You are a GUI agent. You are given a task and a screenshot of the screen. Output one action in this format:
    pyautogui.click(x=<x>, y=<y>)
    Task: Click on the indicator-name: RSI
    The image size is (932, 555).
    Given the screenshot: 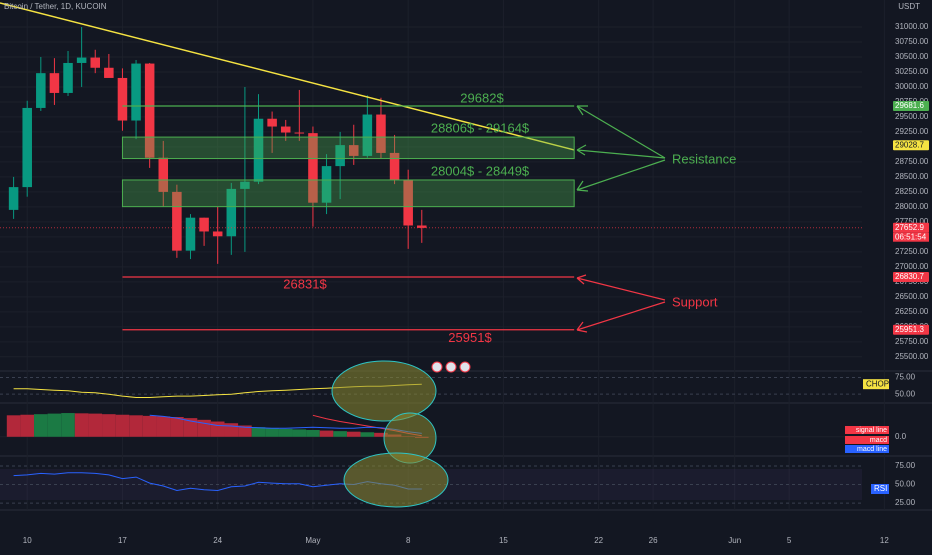 What is the action you would take?
    pyautogui.click(x=880, y=488)
    